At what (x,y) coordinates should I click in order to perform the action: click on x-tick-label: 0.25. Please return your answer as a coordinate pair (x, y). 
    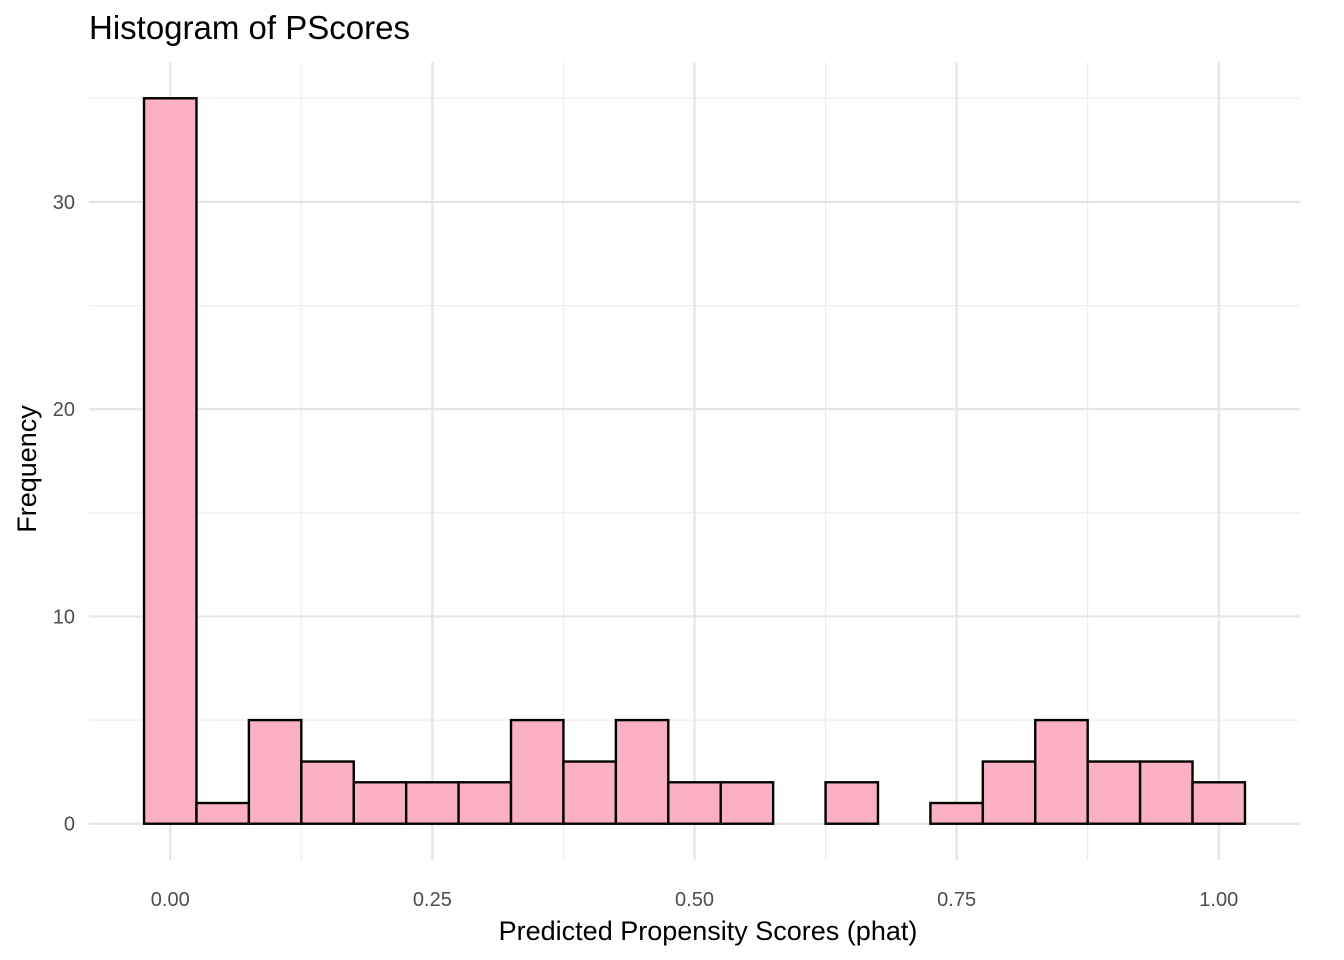
    Looking at the image, I should click on (432, 900).